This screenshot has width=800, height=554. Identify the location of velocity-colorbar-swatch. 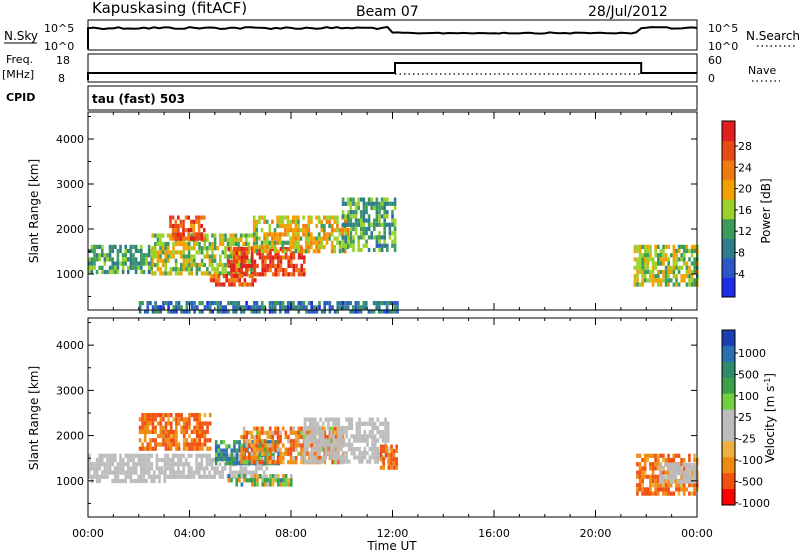
(728, 370).